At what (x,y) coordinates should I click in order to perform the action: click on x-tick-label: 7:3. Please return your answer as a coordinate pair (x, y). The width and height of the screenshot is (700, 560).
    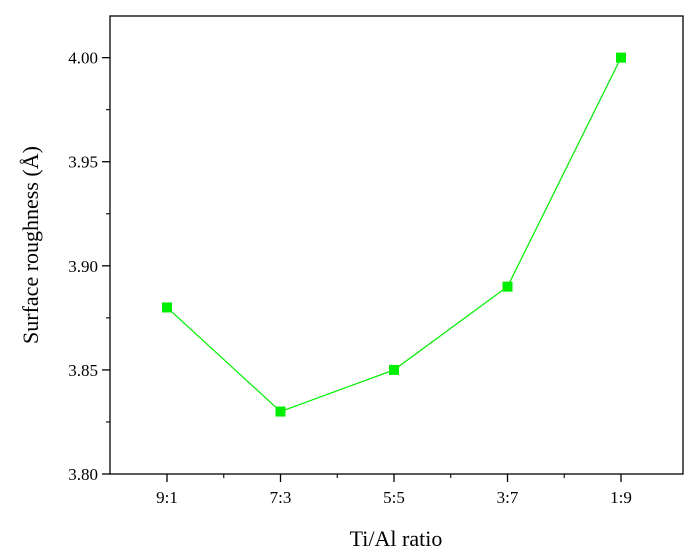
    Looking at the image, I should click on (281, 497).